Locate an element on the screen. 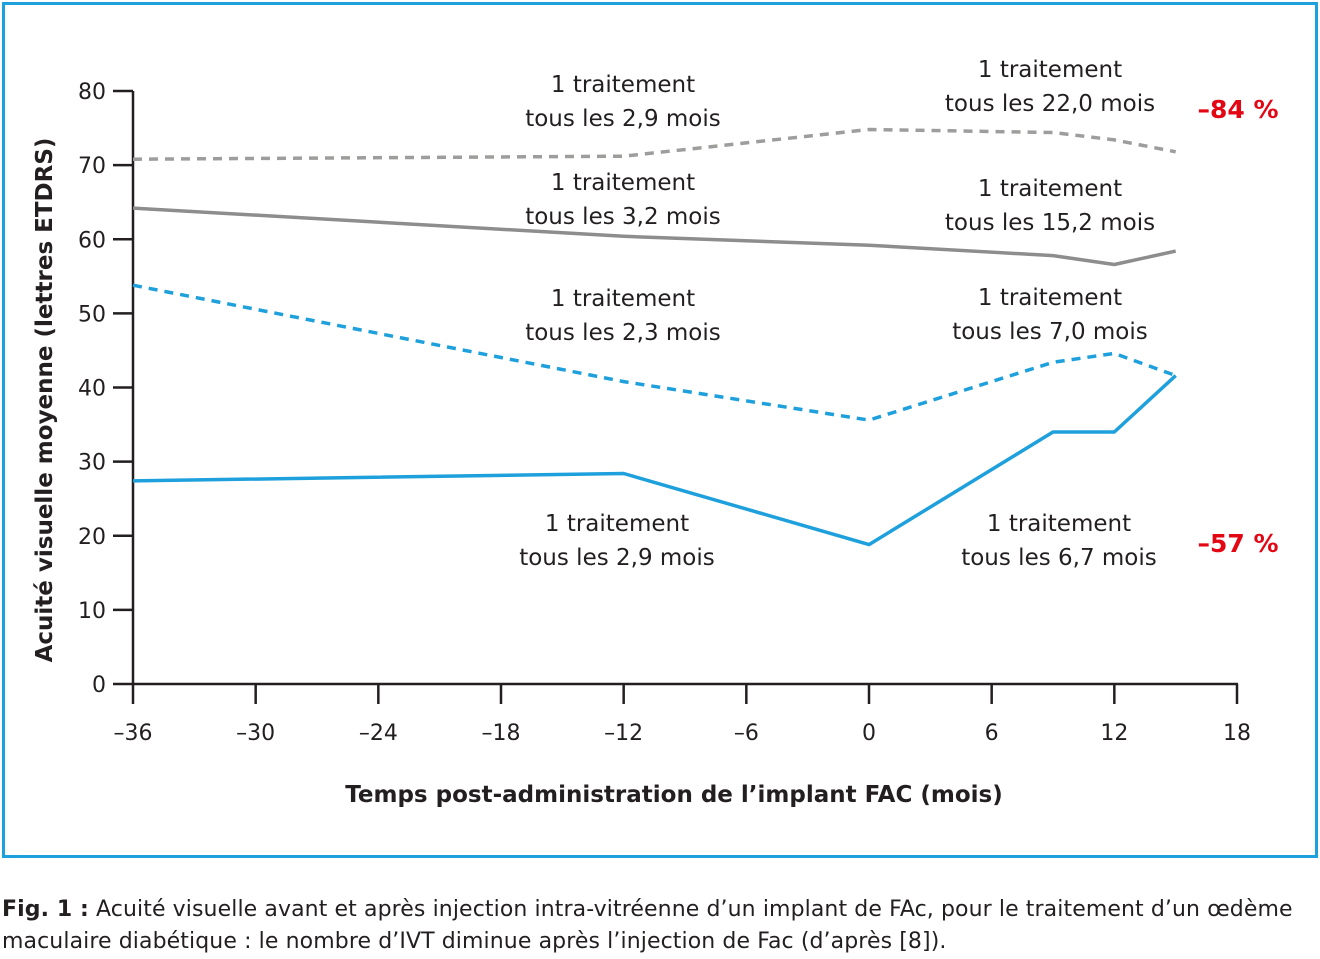  y-tick-label: 20 is located at coordinates (92, 537).